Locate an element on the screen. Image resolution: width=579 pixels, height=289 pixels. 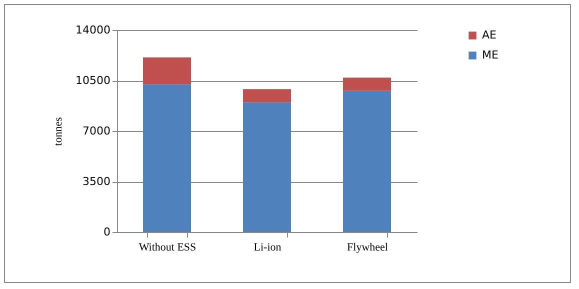
y-tick-label: 14000 is located at coordinates (93, 30).